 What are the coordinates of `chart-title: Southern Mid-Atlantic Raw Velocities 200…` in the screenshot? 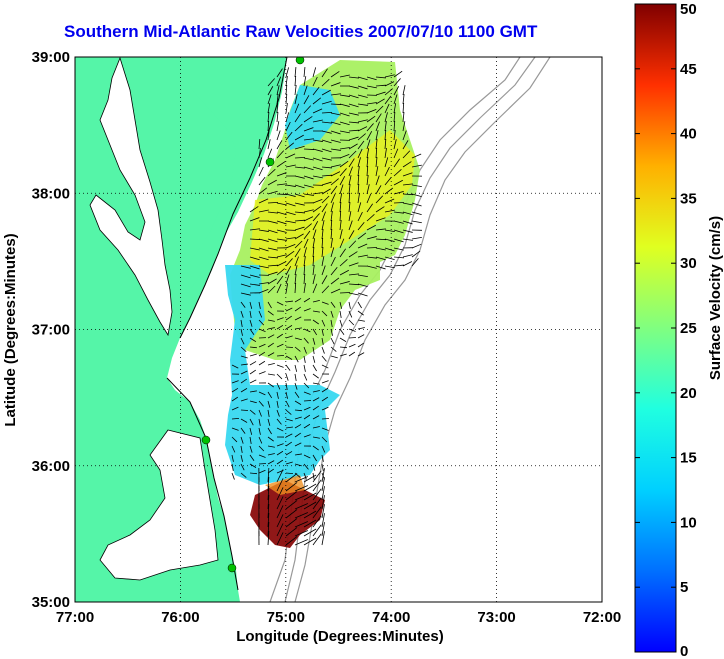 It's located at (301, 31).